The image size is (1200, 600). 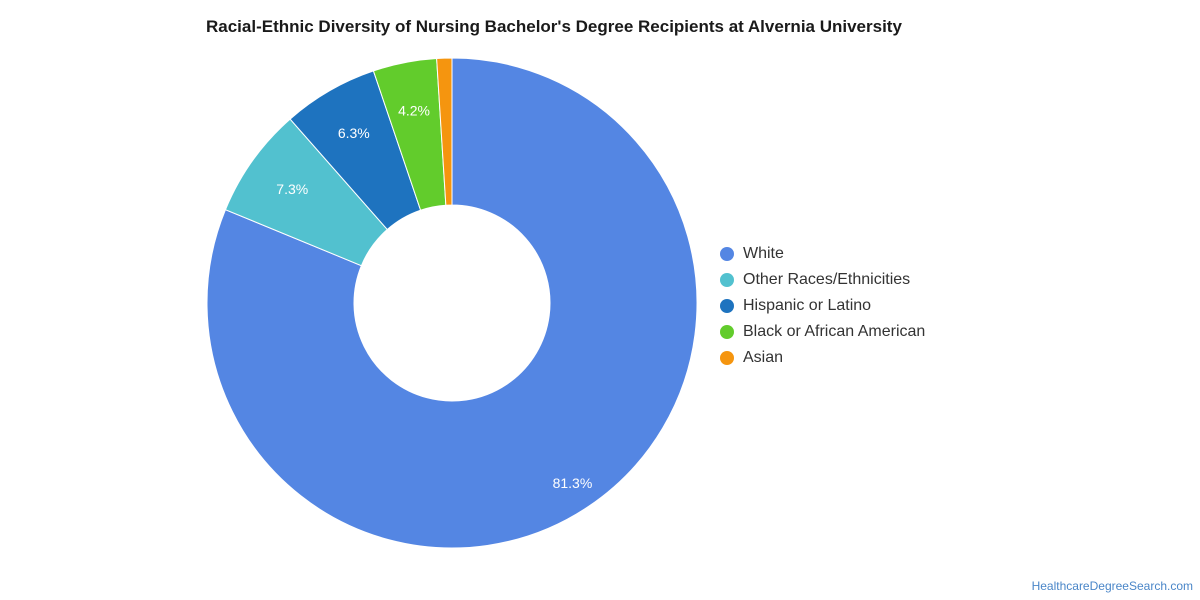 What do you see at coordinates (444, 131) in the screenshot?
I see `slice-asian` at bounding box center [444, 131].